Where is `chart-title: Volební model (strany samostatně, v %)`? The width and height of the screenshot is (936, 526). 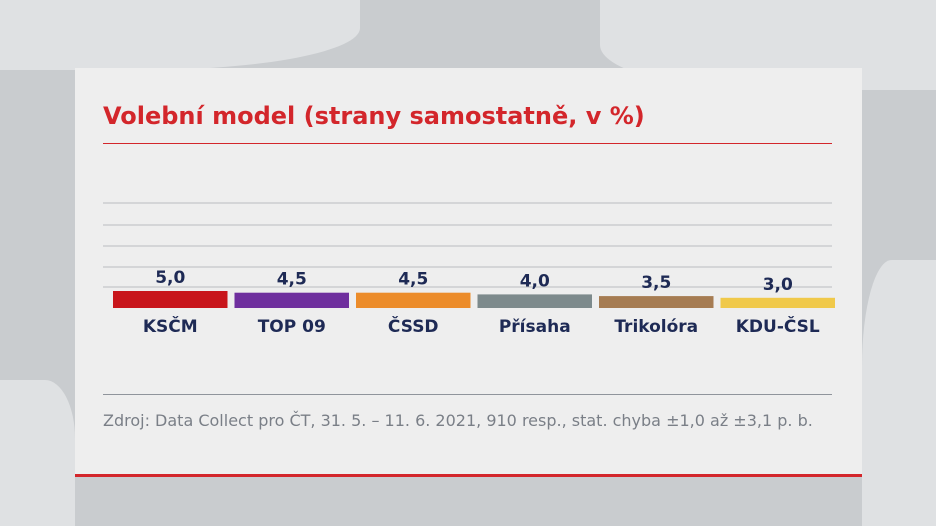
chart-title: Volební model (strany samostatně, v %) is located at coordinates (374, 116).